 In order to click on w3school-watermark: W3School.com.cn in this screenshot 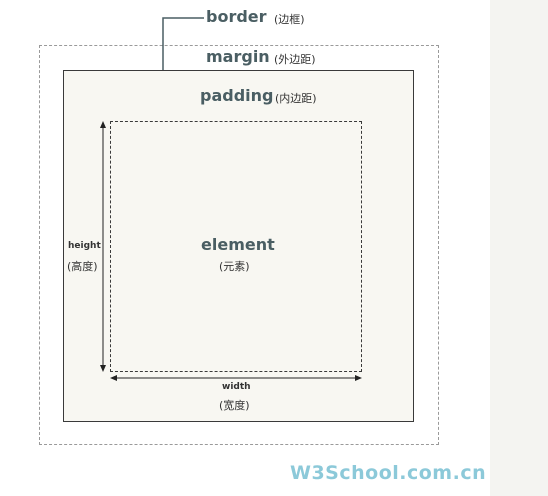, I will do `click(388, 473)`.